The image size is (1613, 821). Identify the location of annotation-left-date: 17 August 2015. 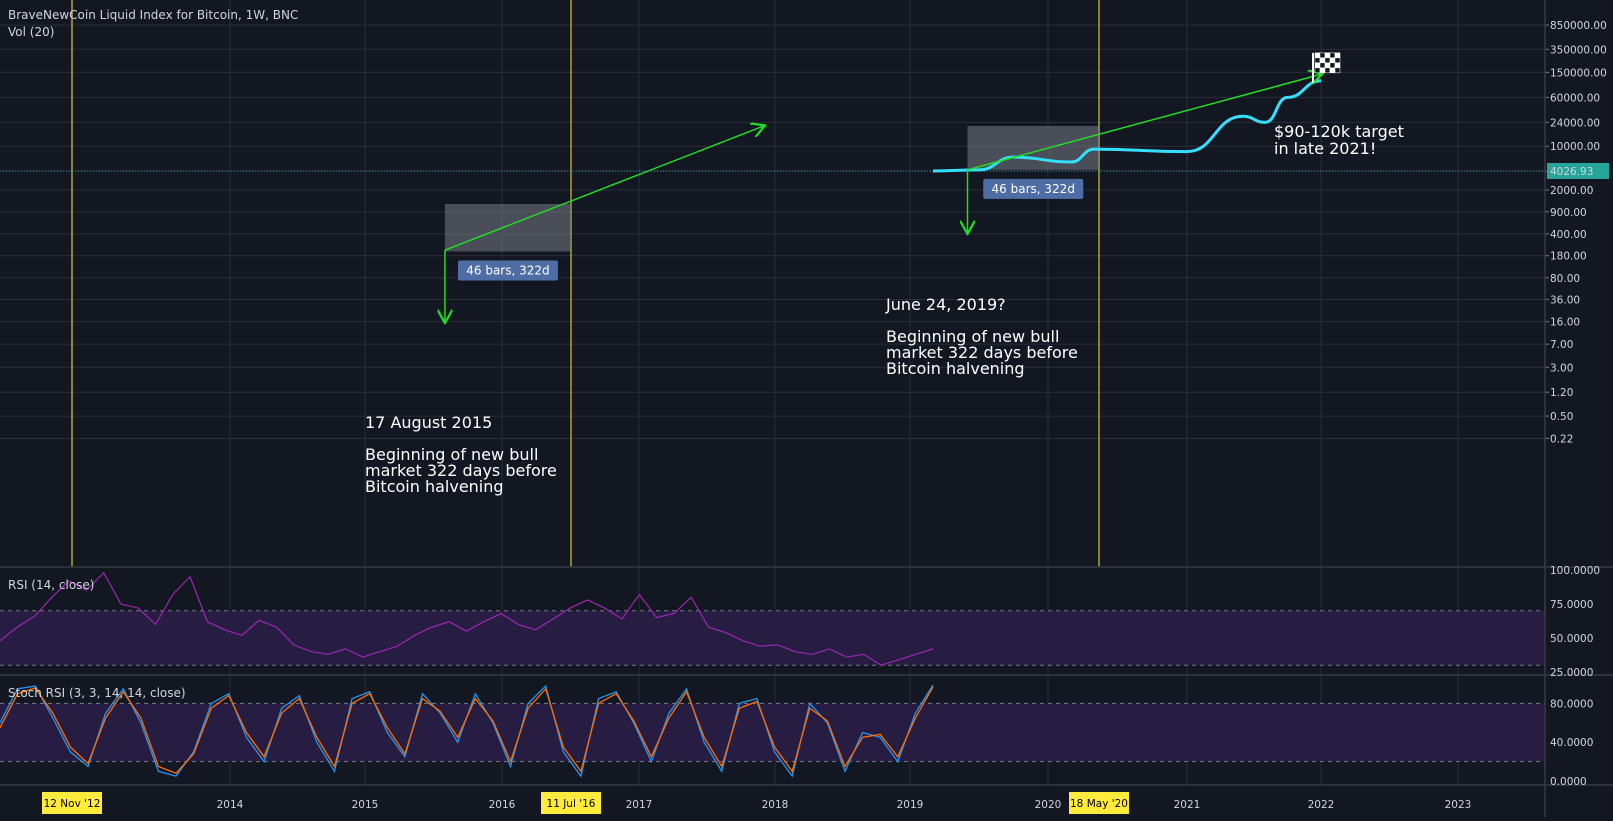
(428, 422).